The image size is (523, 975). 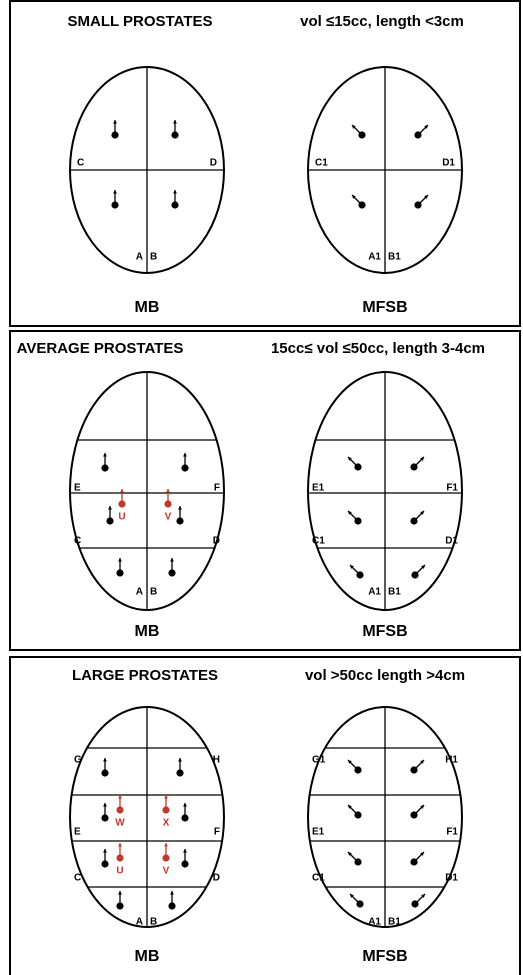 What do you see at coordinates (80, 163) in the screenshot?
I see `zone-label: C` at bounding box center [80, 163].